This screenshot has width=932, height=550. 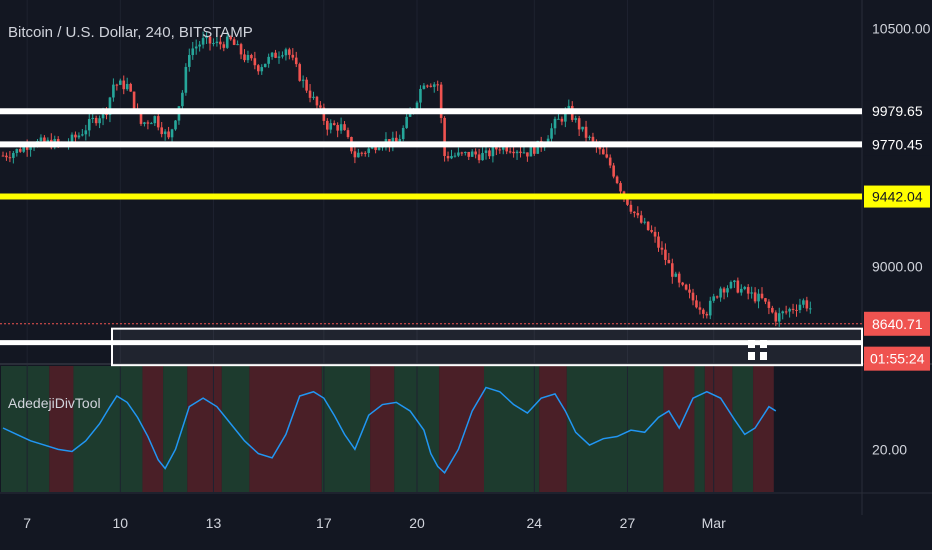 What do you see at coordinates (897, 197) in the screenshot?
I see `level-price-label: 9442.04` at bounding box center [897, 197].